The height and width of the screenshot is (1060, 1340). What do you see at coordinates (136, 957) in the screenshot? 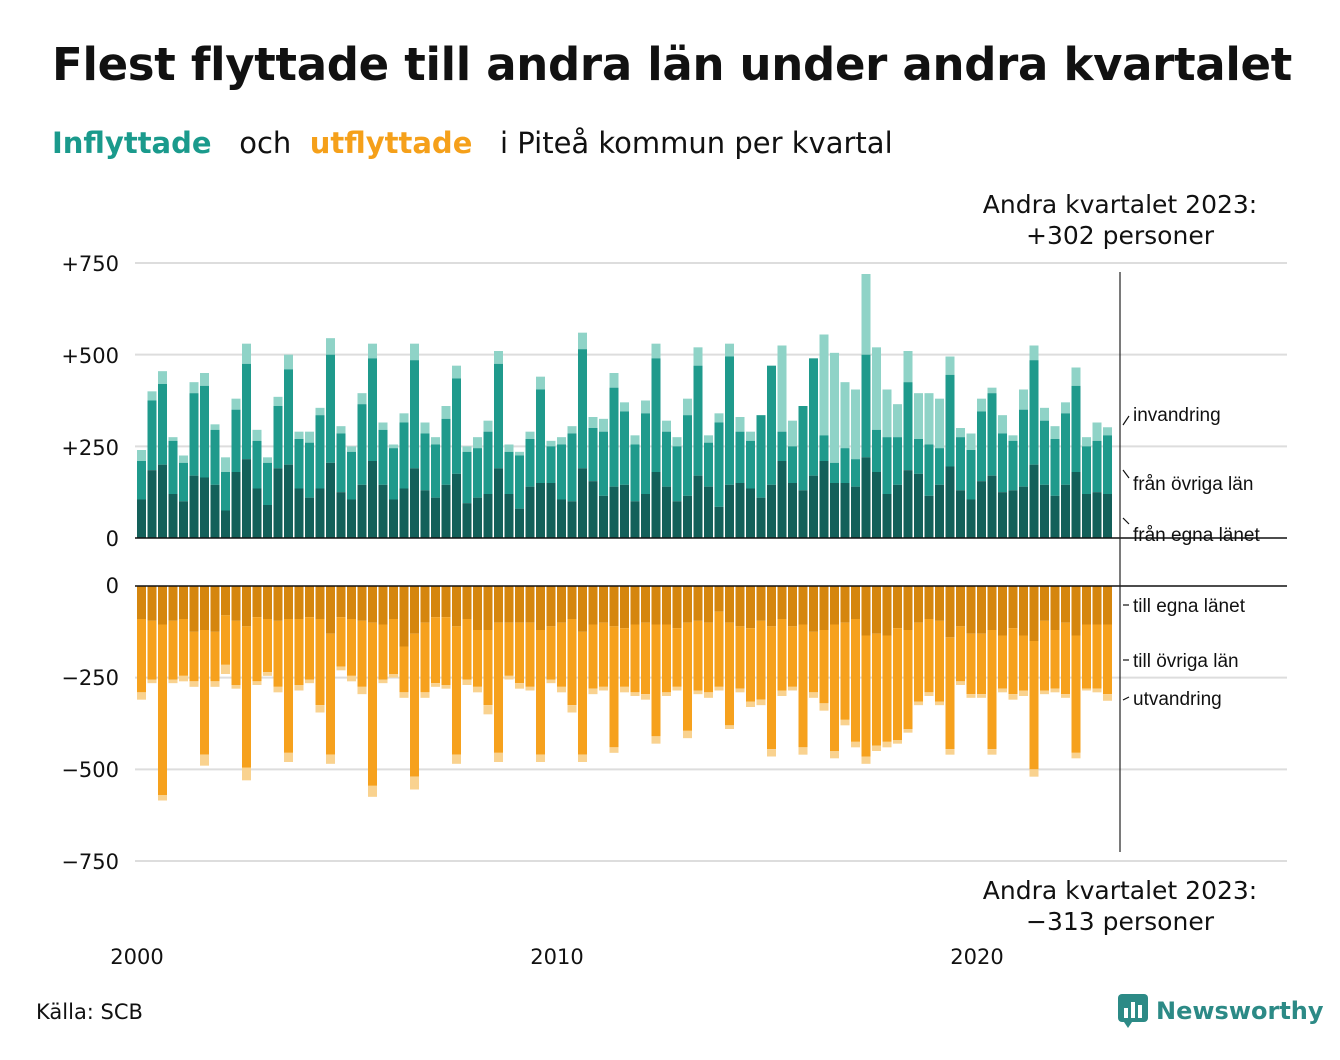
I see `x-tick-2000: 2000` at bounding box center [136, 957].